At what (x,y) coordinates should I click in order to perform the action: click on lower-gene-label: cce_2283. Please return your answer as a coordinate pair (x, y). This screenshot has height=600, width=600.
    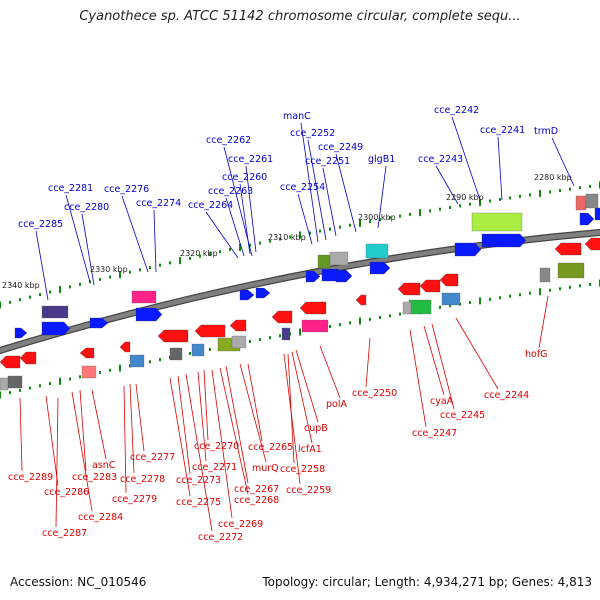
    Looking at the image, I should click on (94, 477).